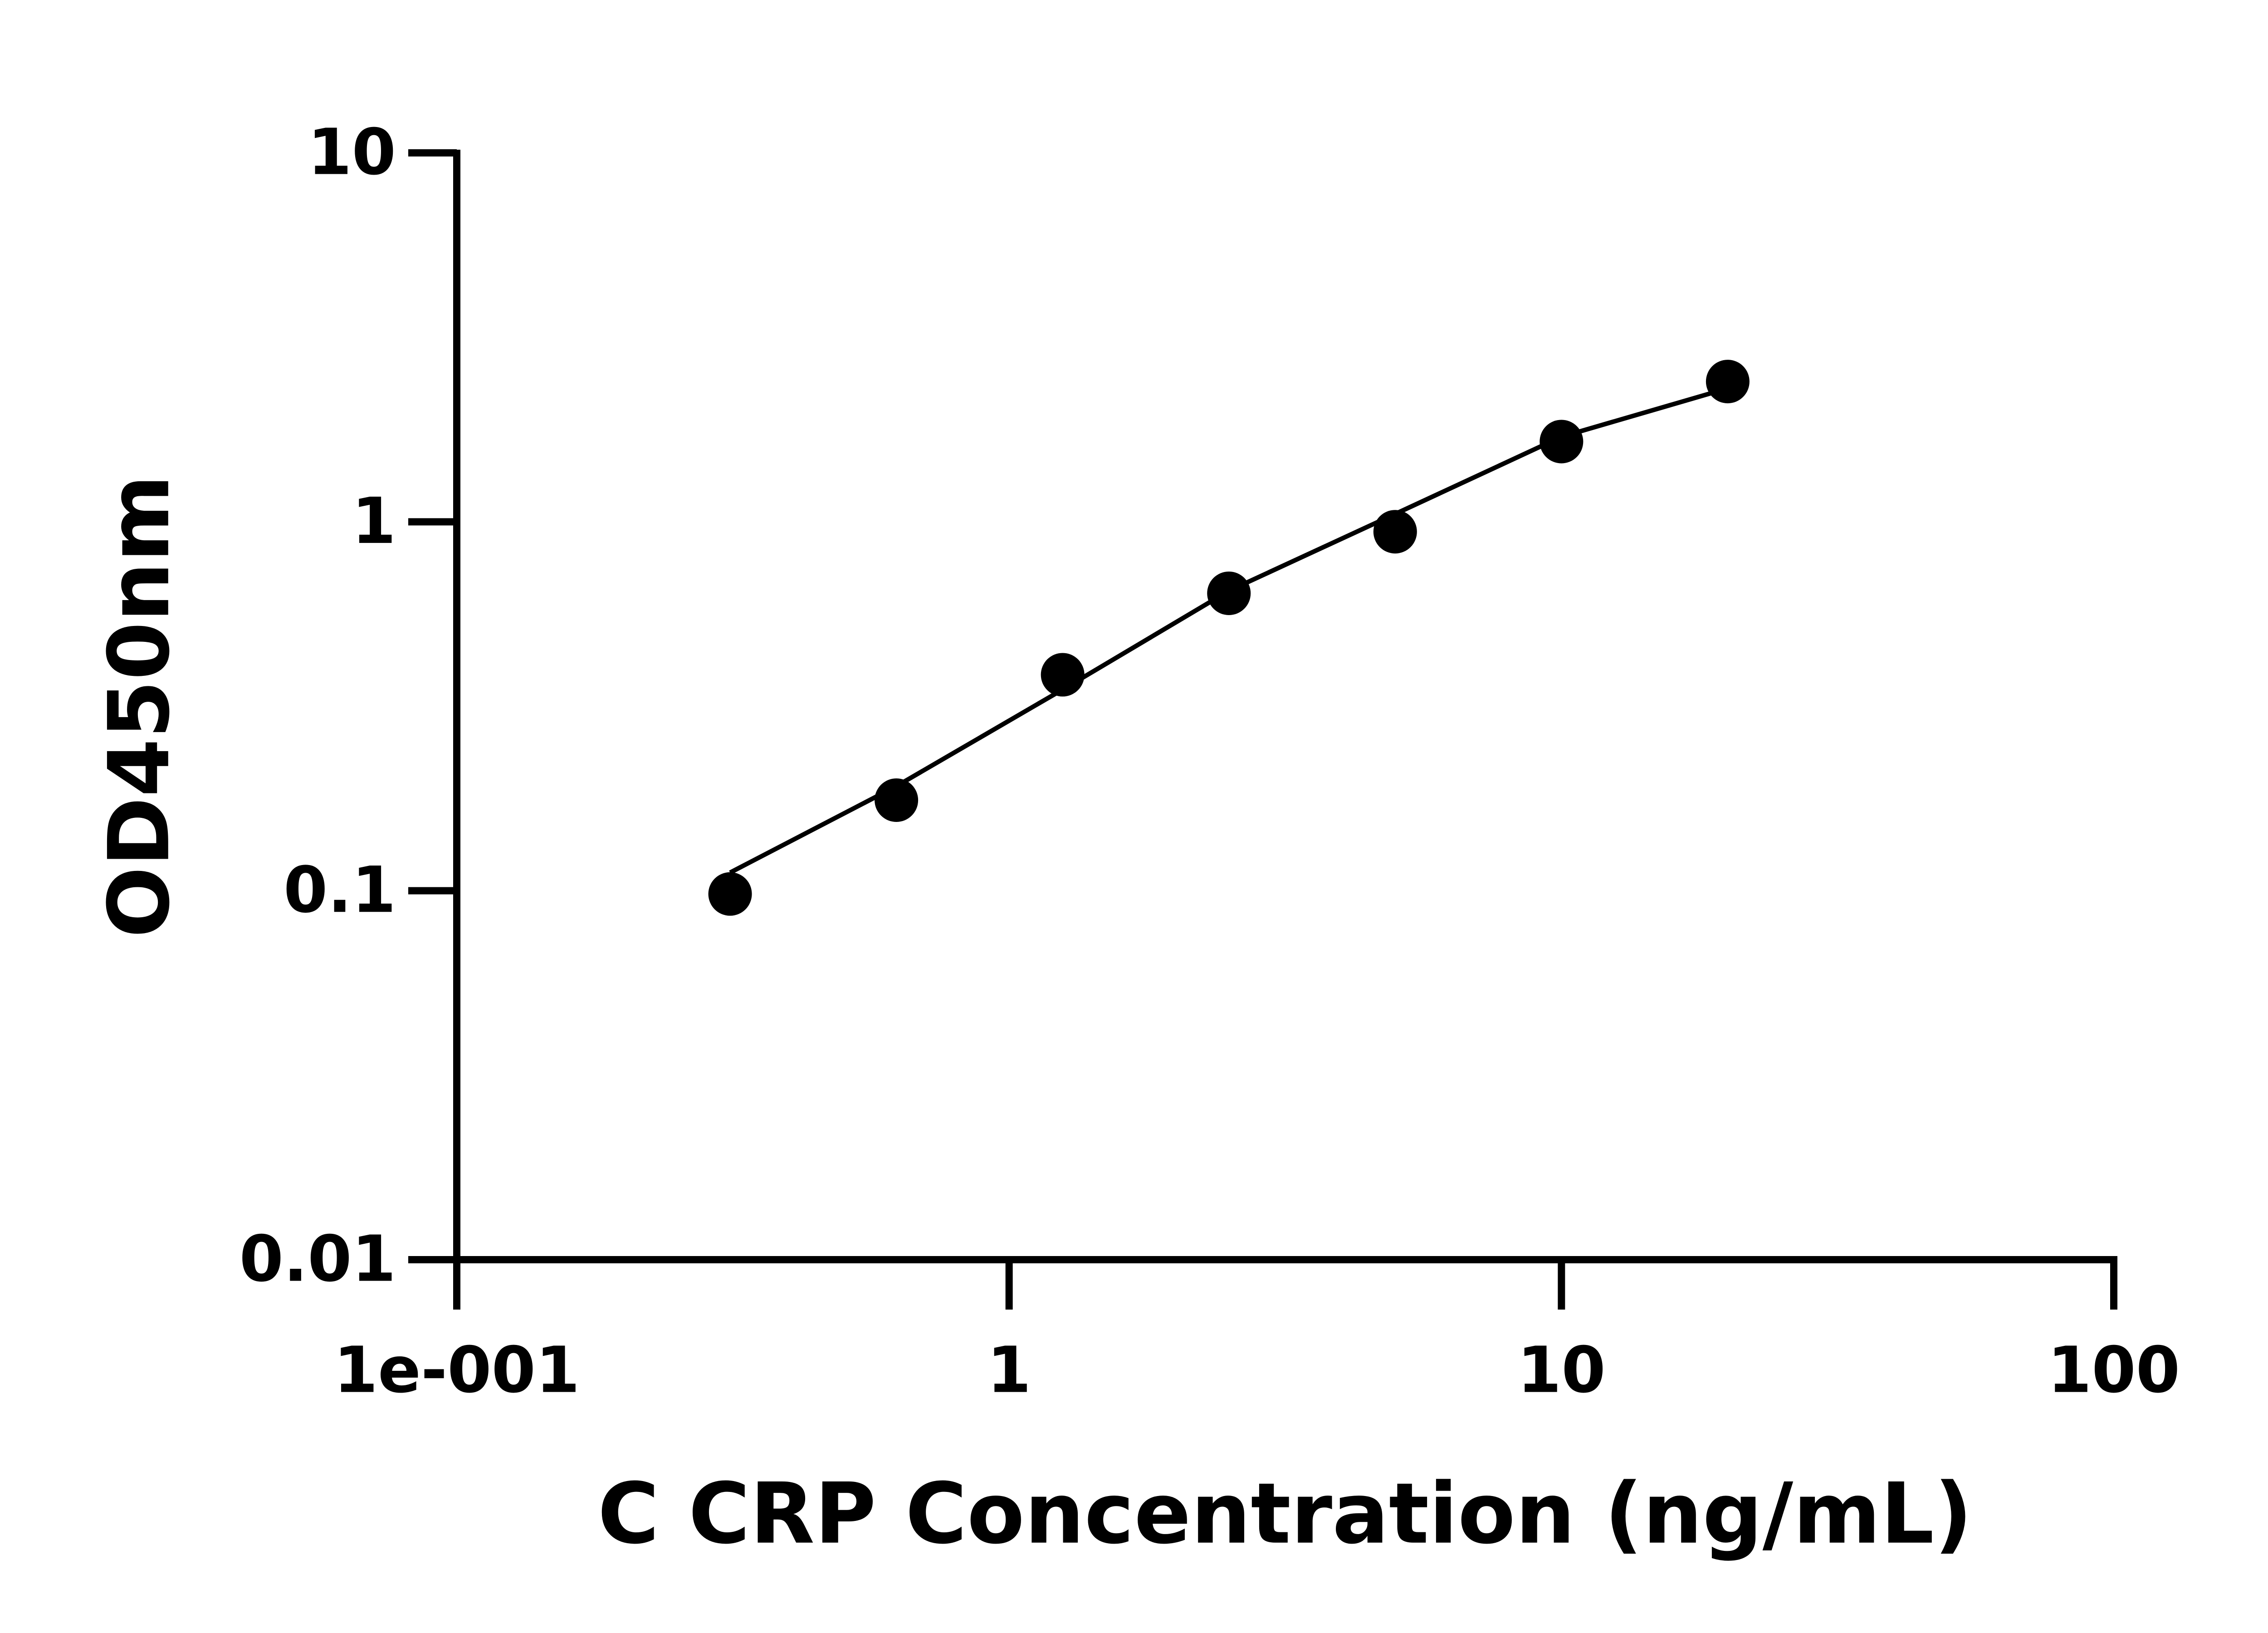  Describe the element at coordinates (2114, 1371) in the screenshot. I see `x-tick-label: 100` at that location.